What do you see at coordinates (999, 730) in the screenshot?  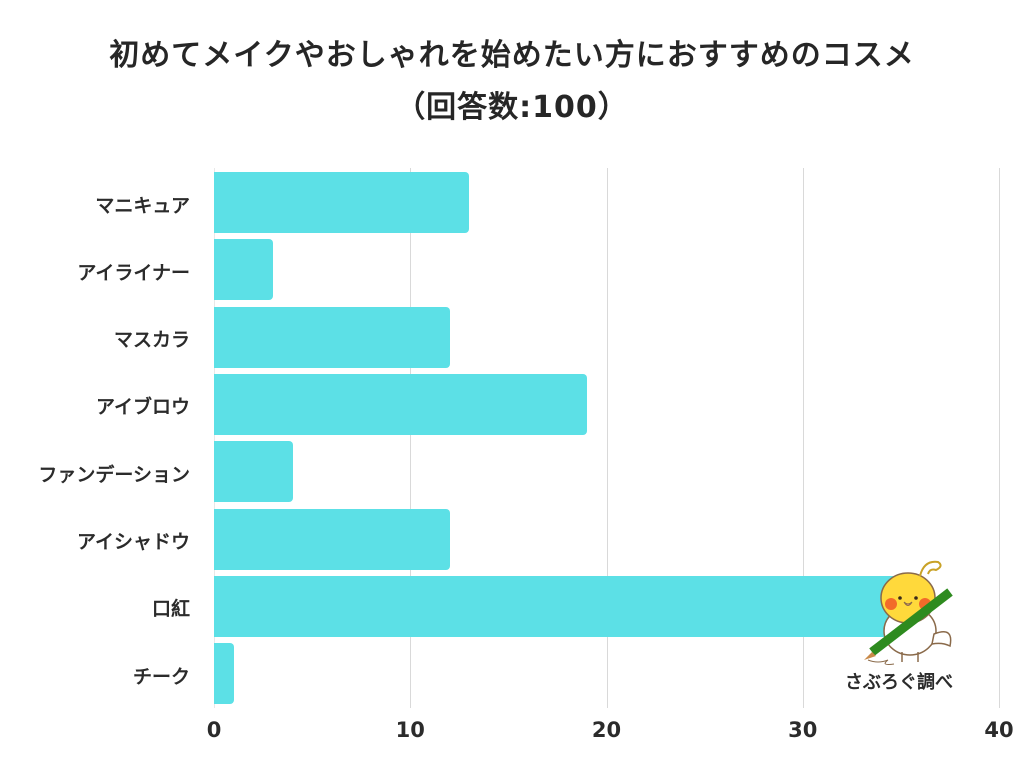 I see `x-axis-tick: 40` at bounding box center [999, 730].